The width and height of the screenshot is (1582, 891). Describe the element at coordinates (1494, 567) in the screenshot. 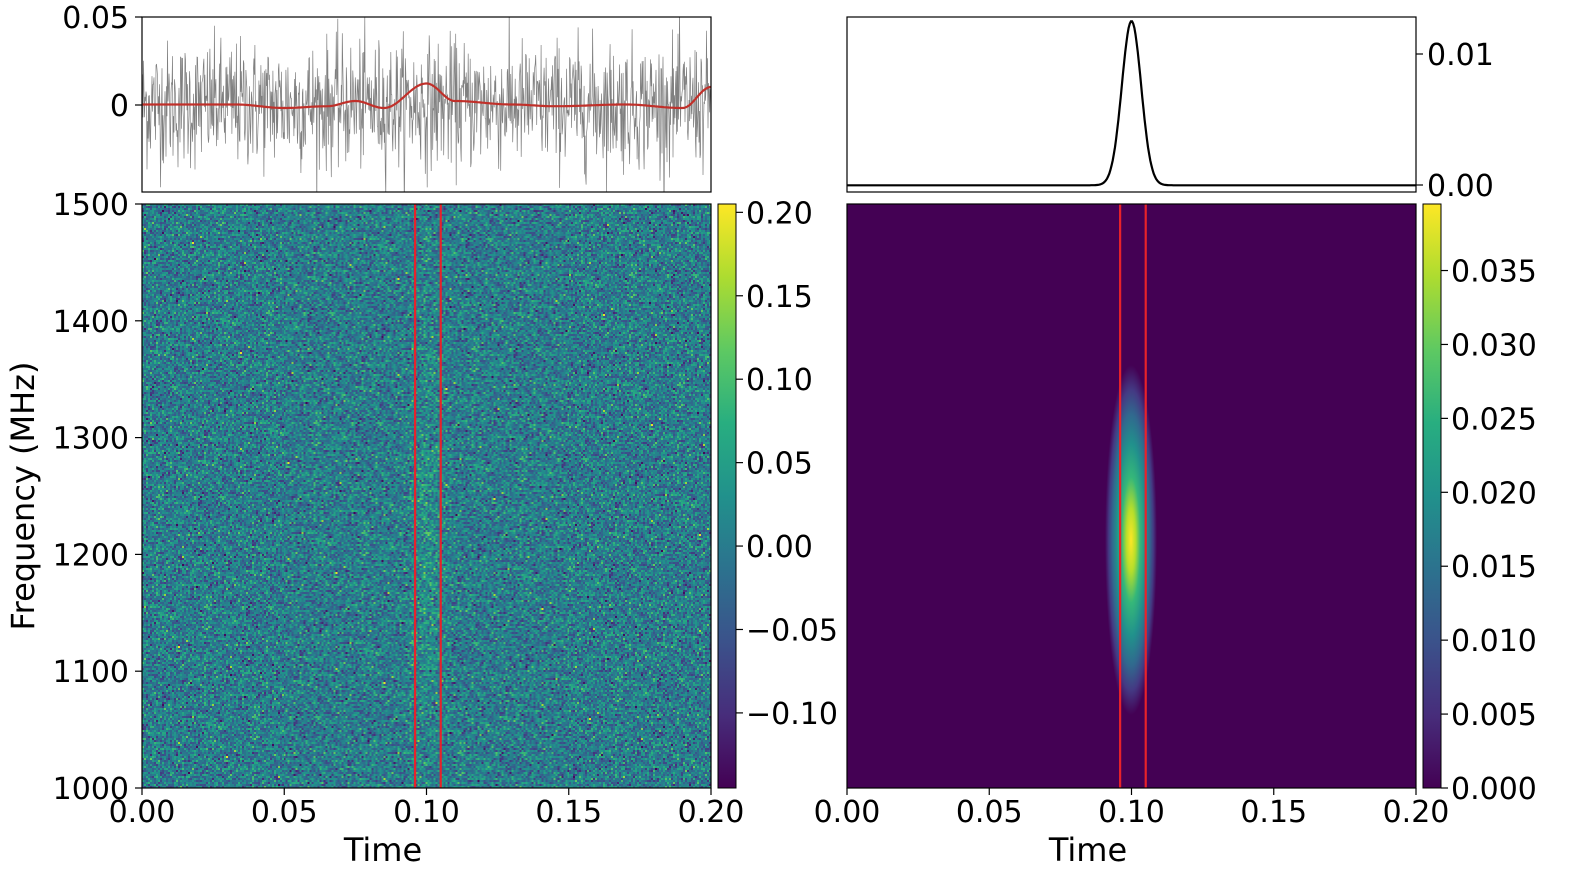

I see `colorbar-tick-label: 0.015` at that location.